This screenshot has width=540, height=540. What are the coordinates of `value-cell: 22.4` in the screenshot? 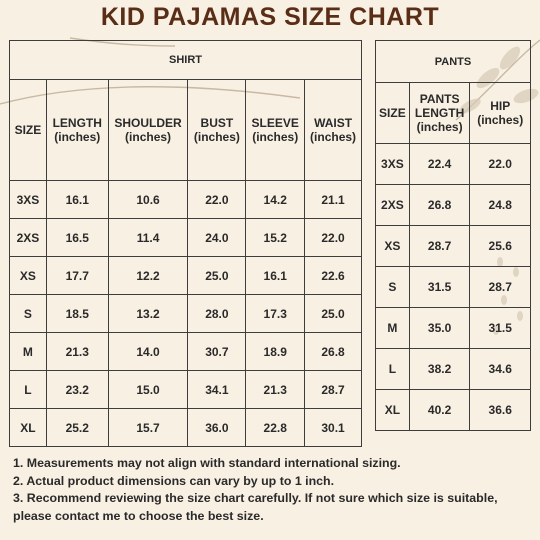 It's located at (439, 164).